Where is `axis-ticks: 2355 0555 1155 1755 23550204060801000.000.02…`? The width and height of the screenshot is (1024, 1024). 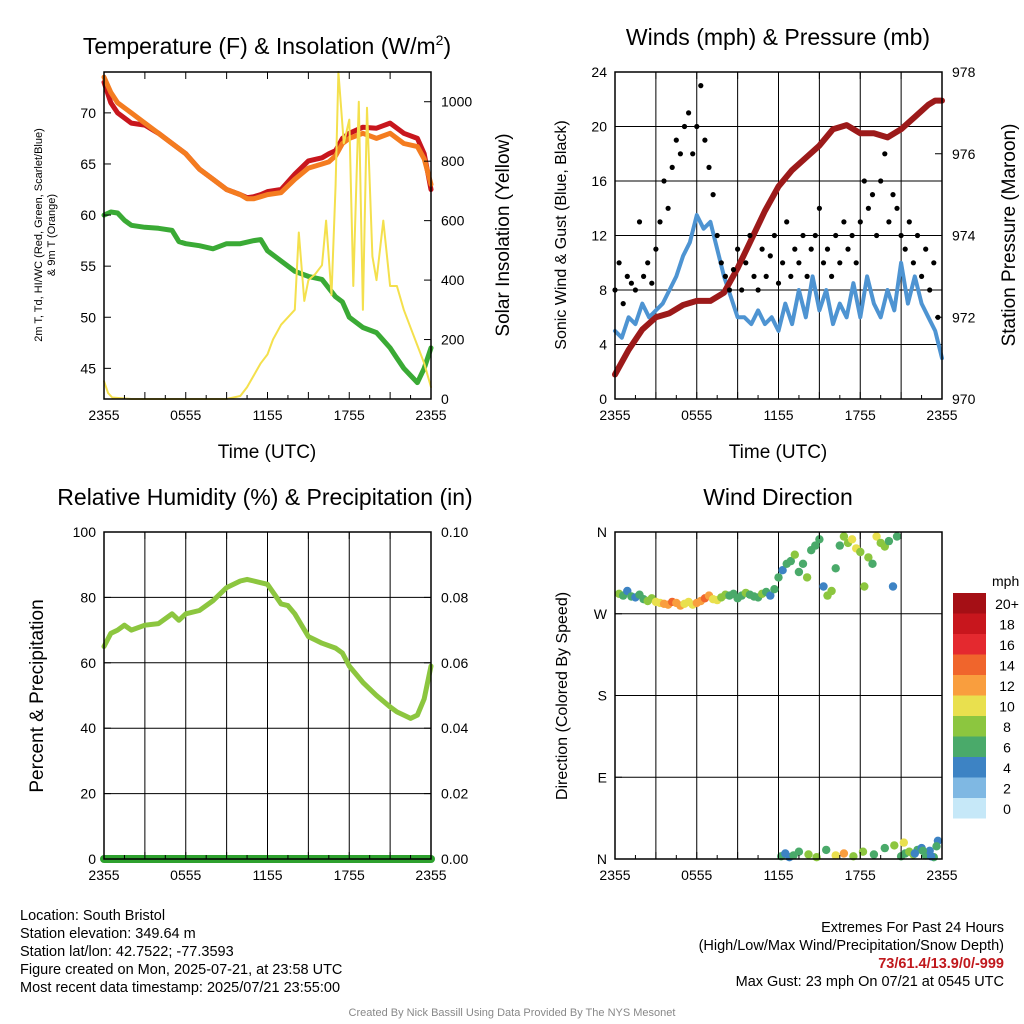 axis-ticks: 2355 0555 1155 1755 23550204060801000.000.02… is located at coordinates (271, 703).